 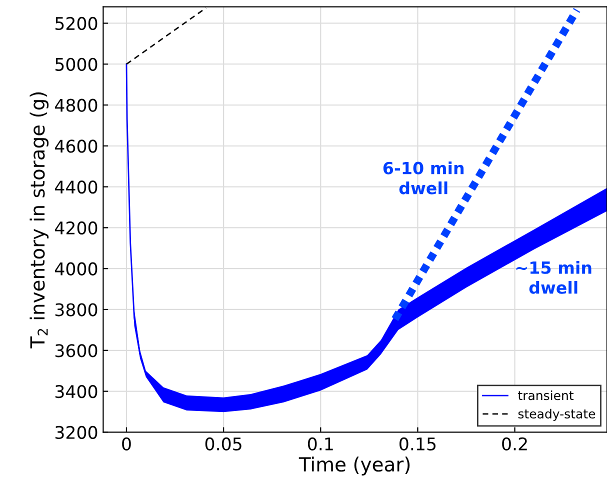 What do you see at coordinates (418, 443) in the screenshot?
I see `x-tick-label: 0.15` at bounding box center [418, 443].